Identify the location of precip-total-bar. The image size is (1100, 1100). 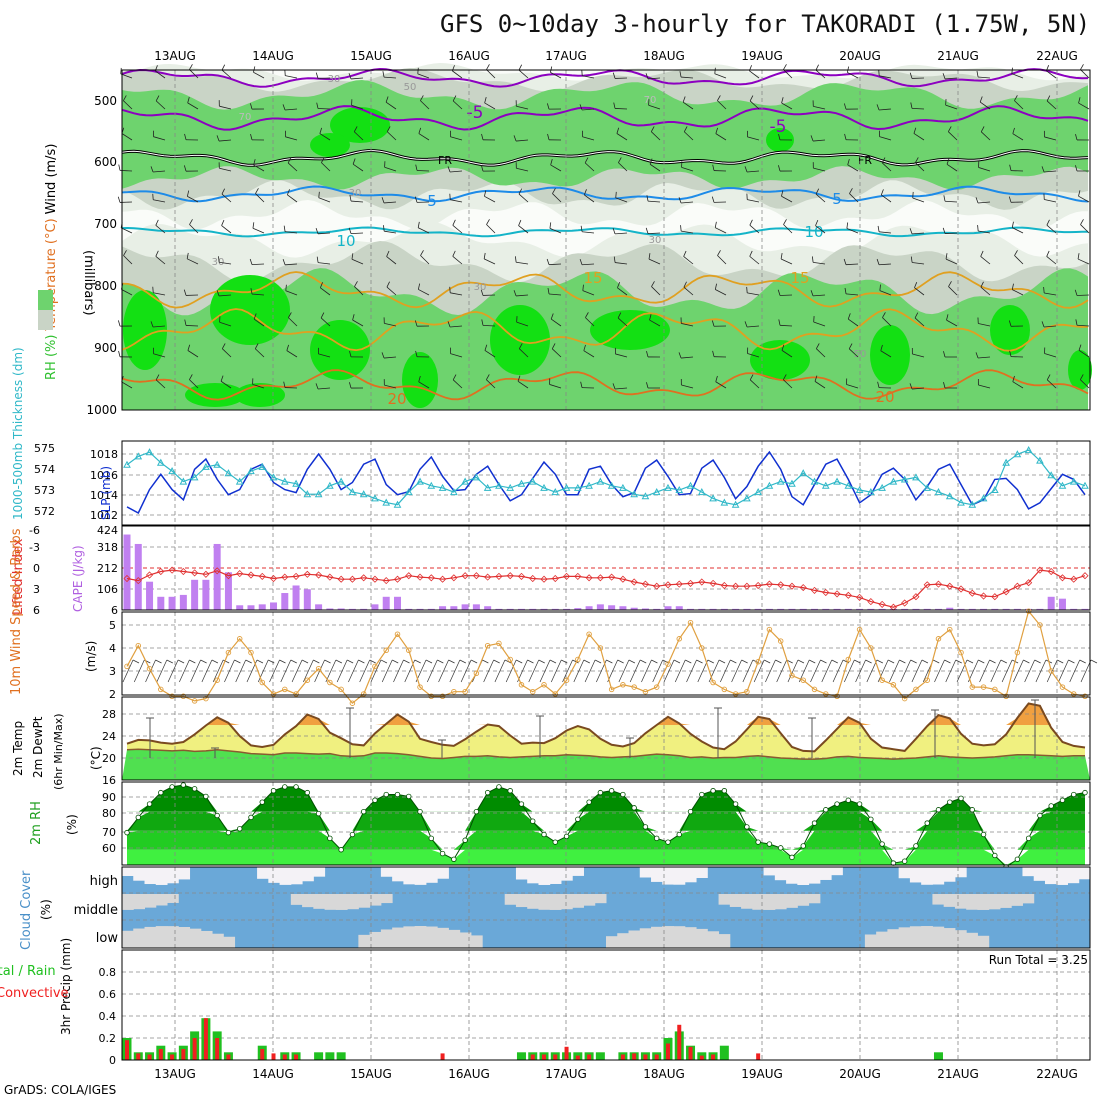
(319, 1056).